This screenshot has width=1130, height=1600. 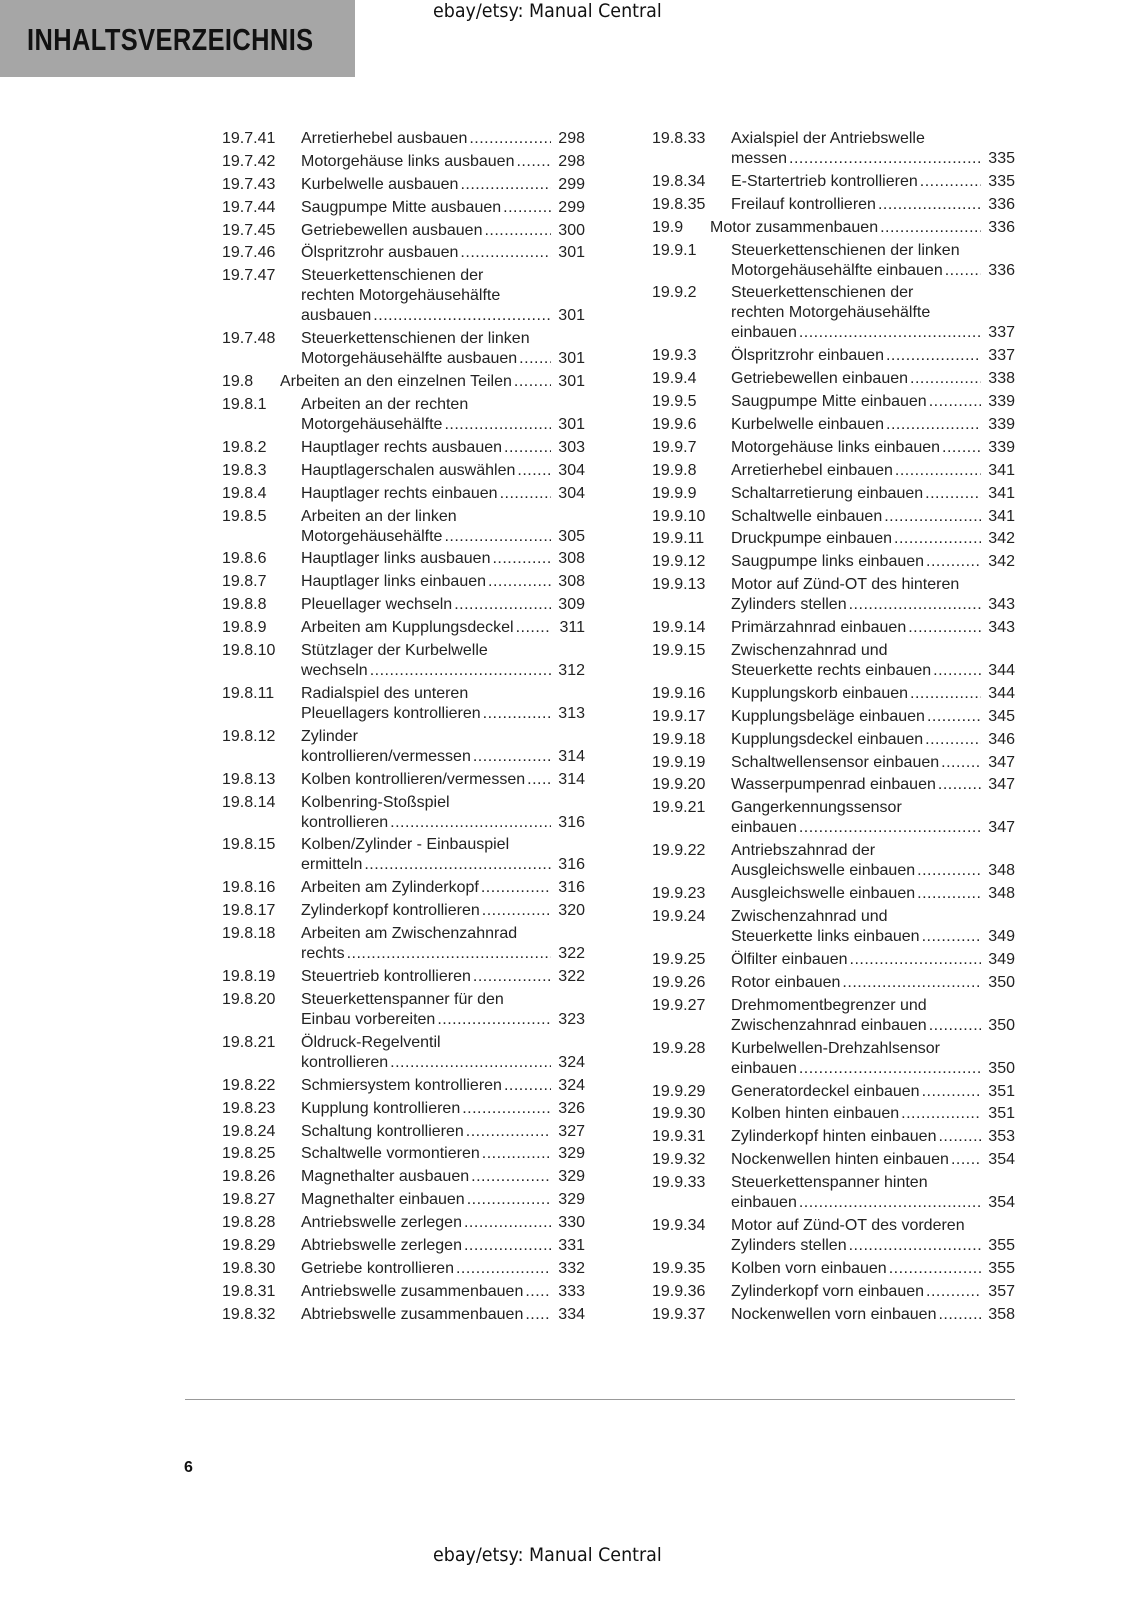 I want to click on toc-entry: 19.9.37 Nockenwellen vorn einbauen 358, so click(x=833, y=1315).